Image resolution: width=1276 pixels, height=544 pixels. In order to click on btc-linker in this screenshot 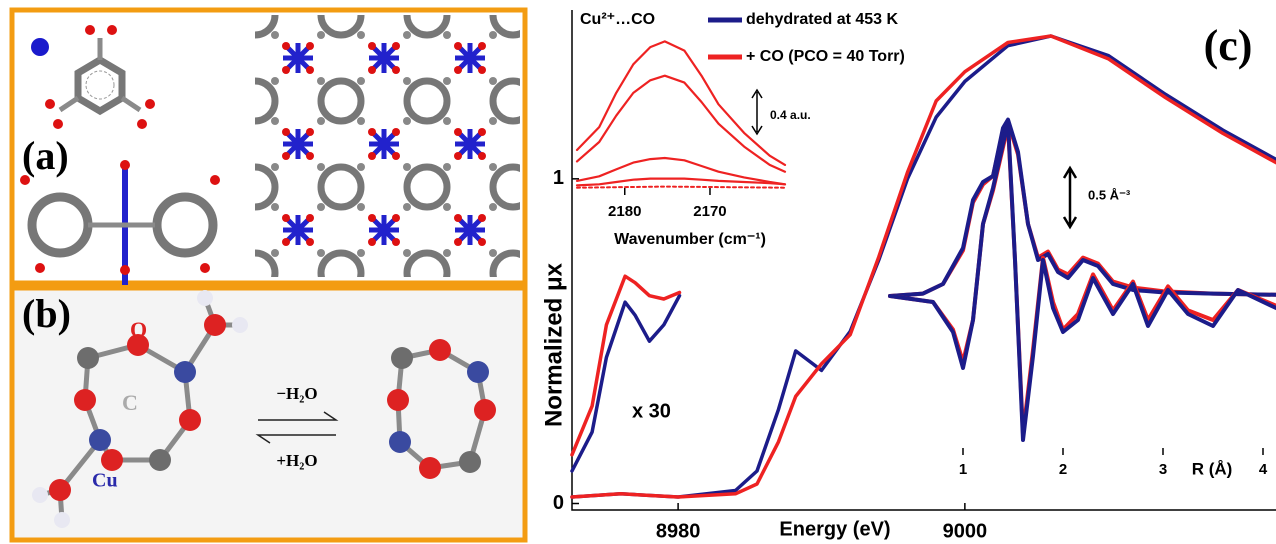, I will do `click(100, 77)`.